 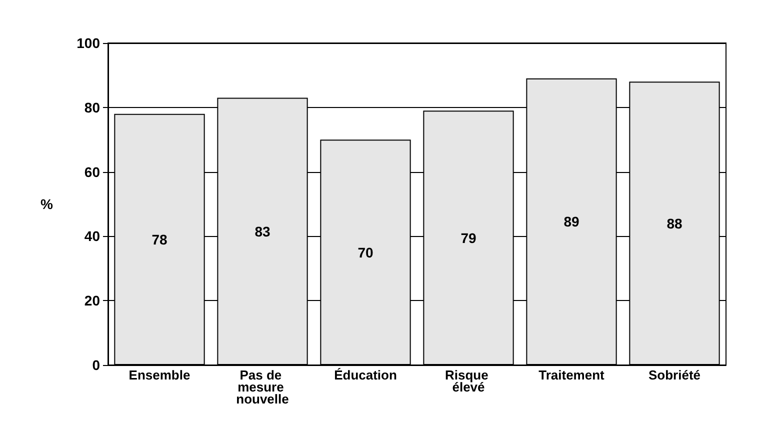 What do you see at coordinates (674, 223) in the screenshot?
I see `data-label: 88` at bounding box center [674, 223].